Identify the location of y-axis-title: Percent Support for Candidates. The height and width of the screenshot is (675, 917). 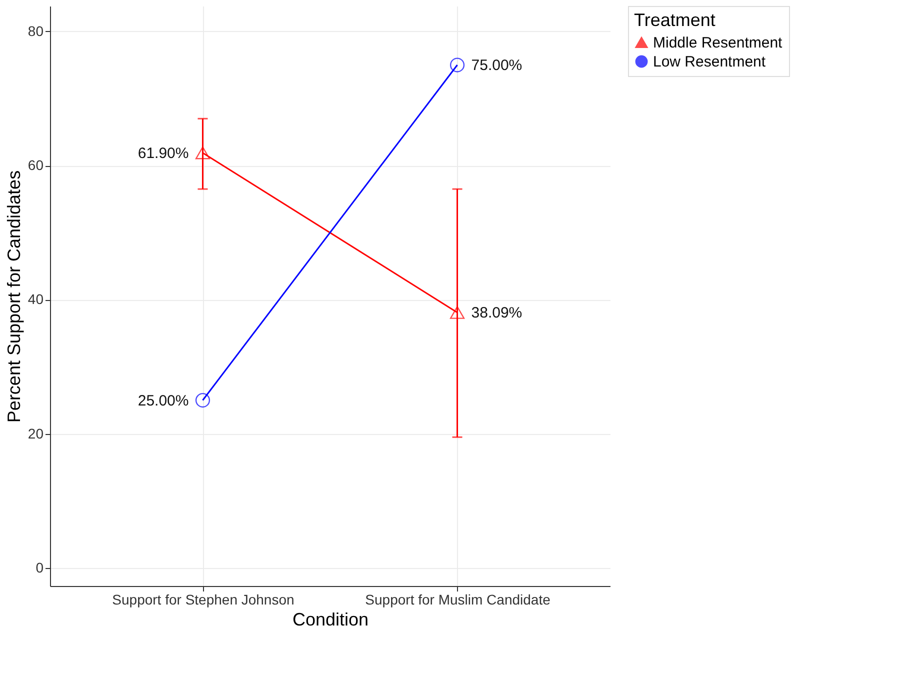
(14, 296).